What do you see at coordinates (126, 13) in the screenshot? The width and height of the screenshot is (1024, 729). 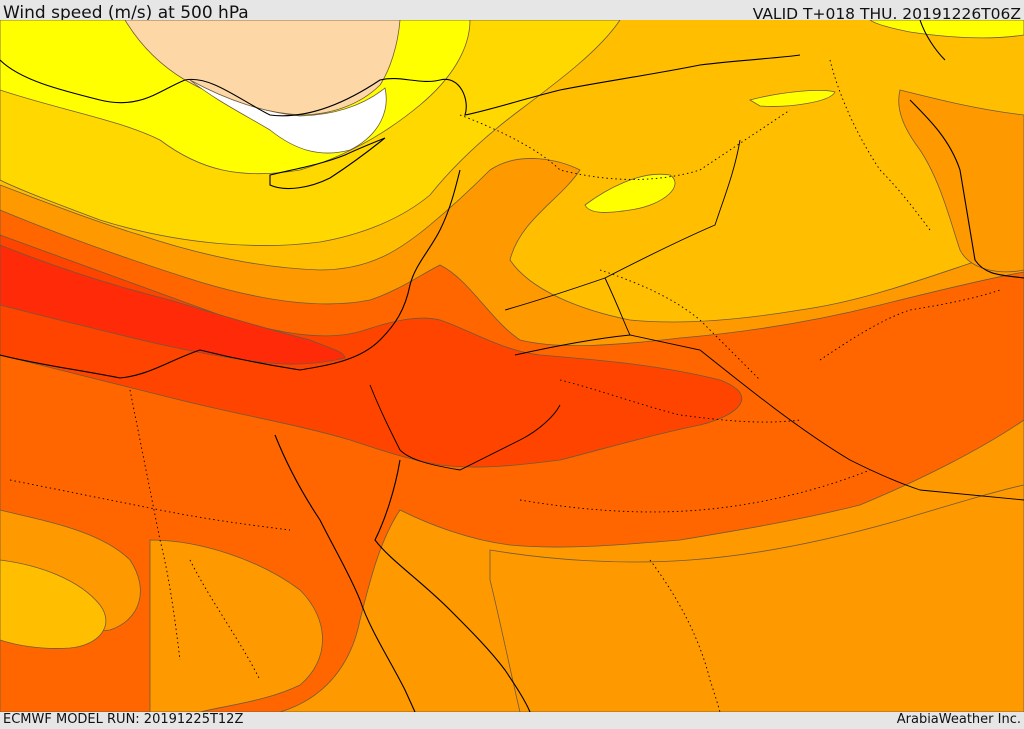 I see `map-title: Wind speed (m/s) at 500 hPa` at bounding box center [126, 13].